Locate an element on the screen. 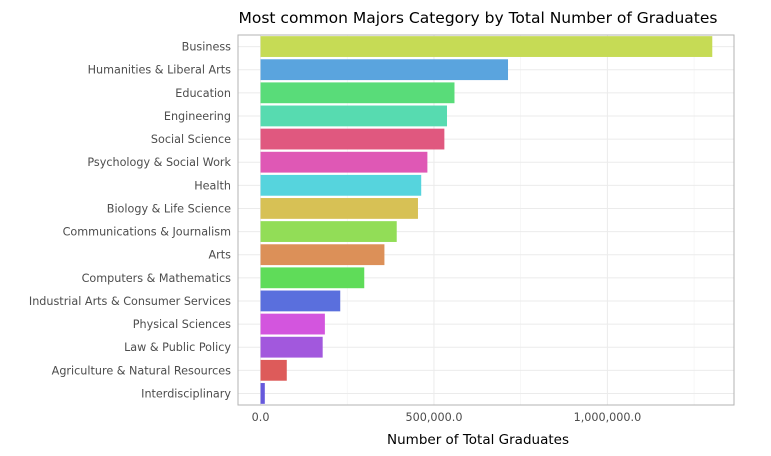  y-tick-label: Communications & Journalism is located at coordinates (147, 232).